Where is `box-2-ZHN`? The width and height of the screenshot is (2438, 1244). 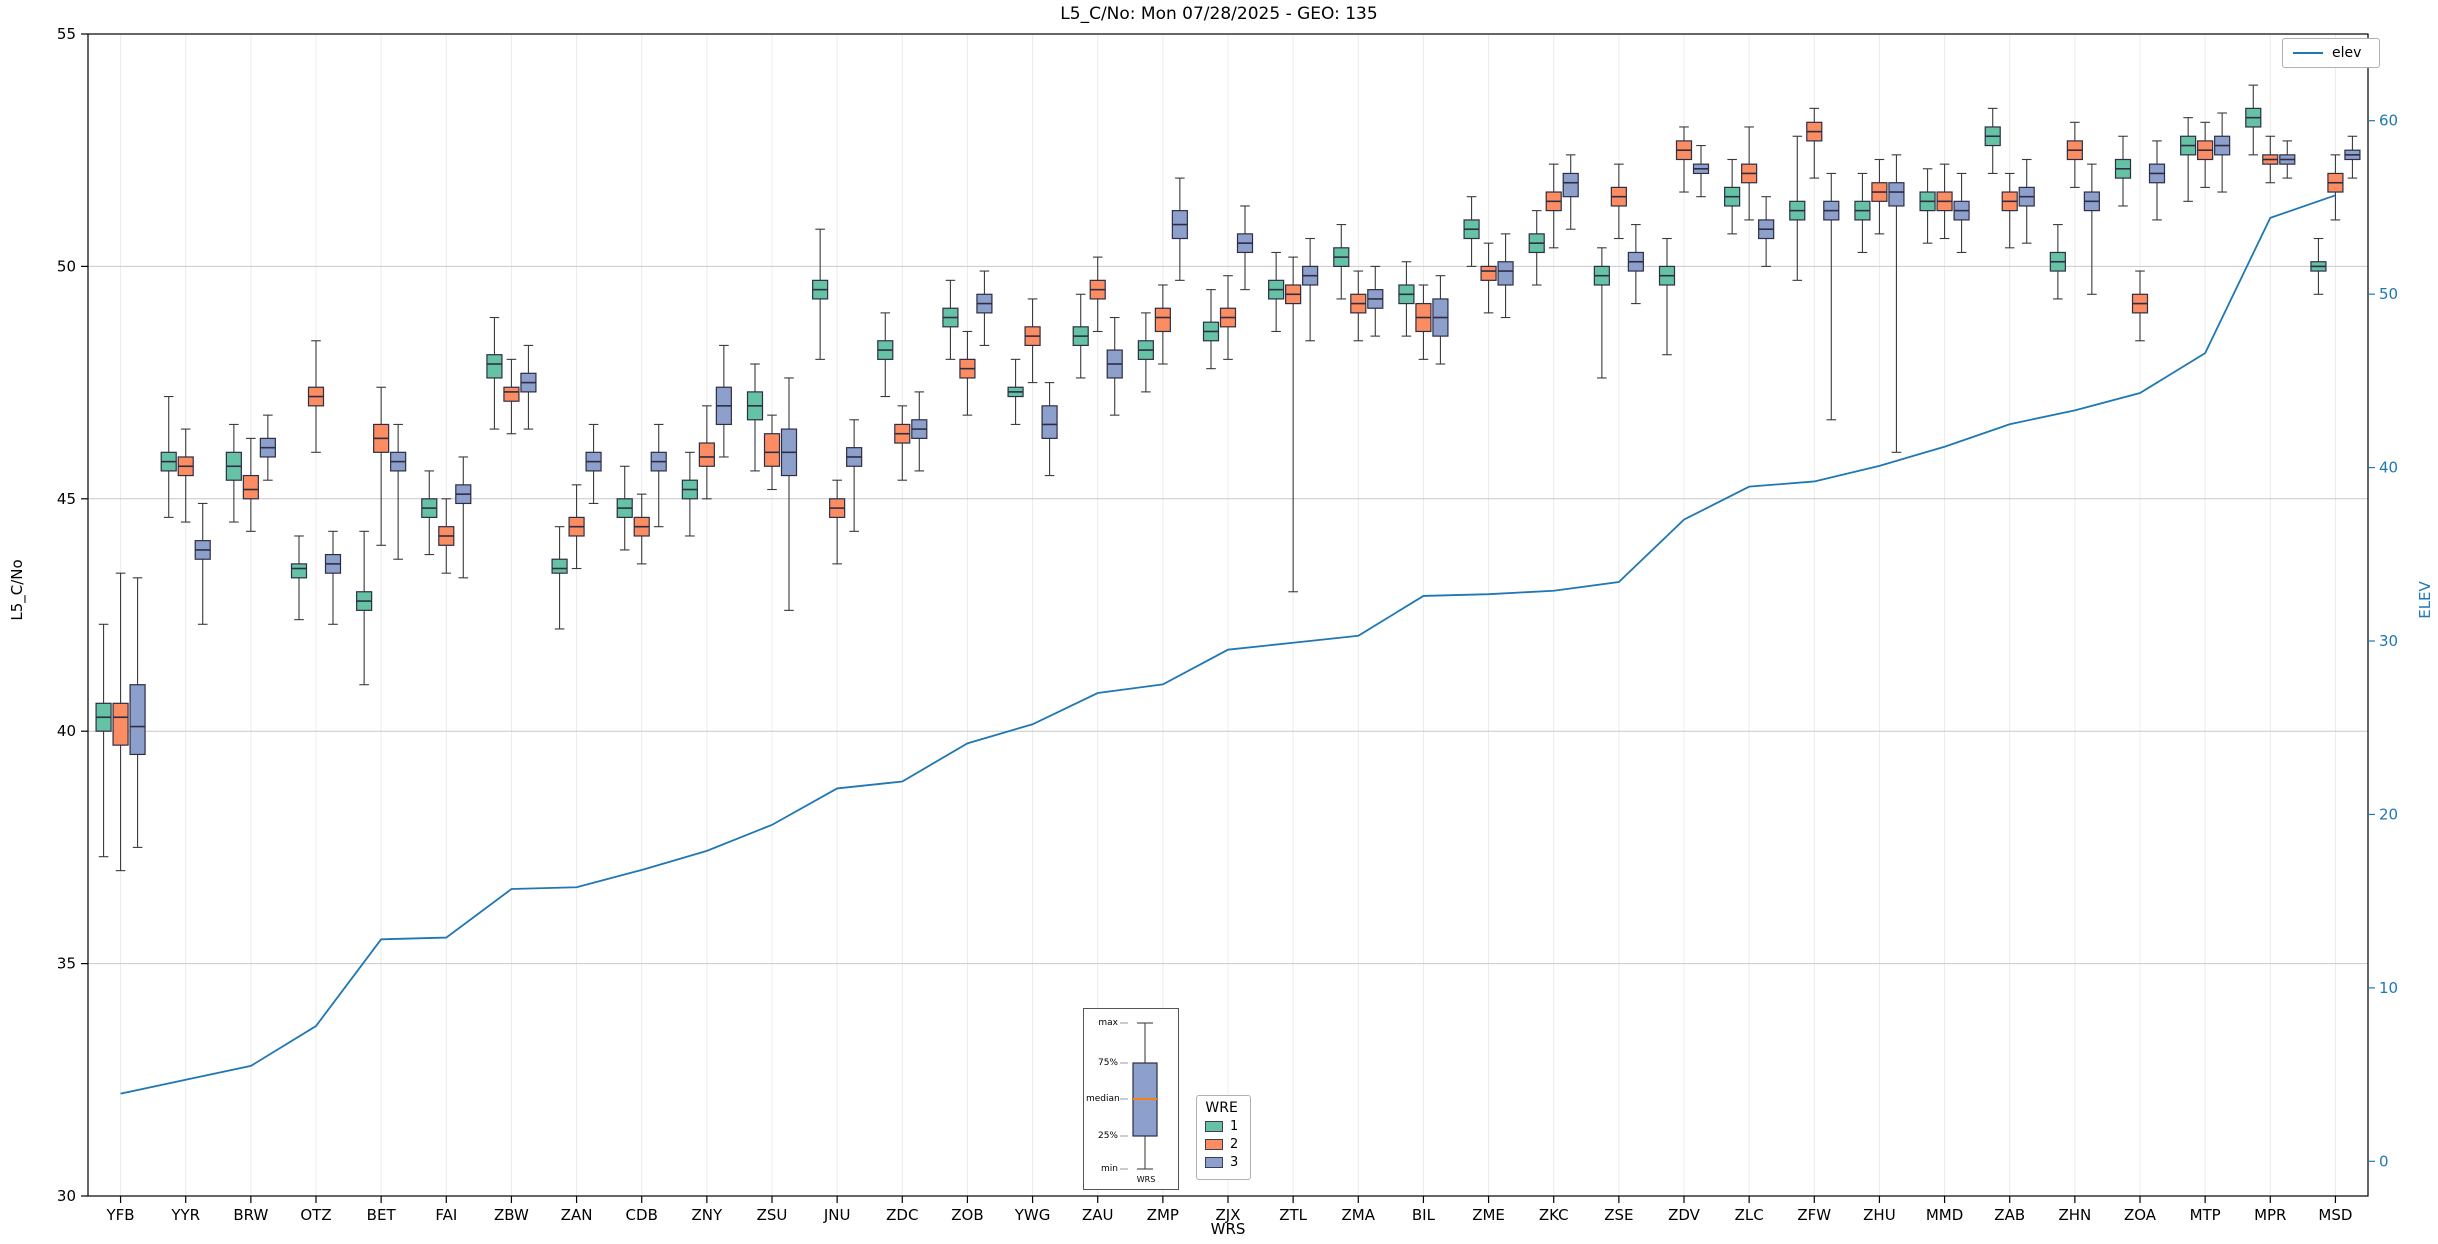 box-2-ZHN is located at coordinates (2074, 154).